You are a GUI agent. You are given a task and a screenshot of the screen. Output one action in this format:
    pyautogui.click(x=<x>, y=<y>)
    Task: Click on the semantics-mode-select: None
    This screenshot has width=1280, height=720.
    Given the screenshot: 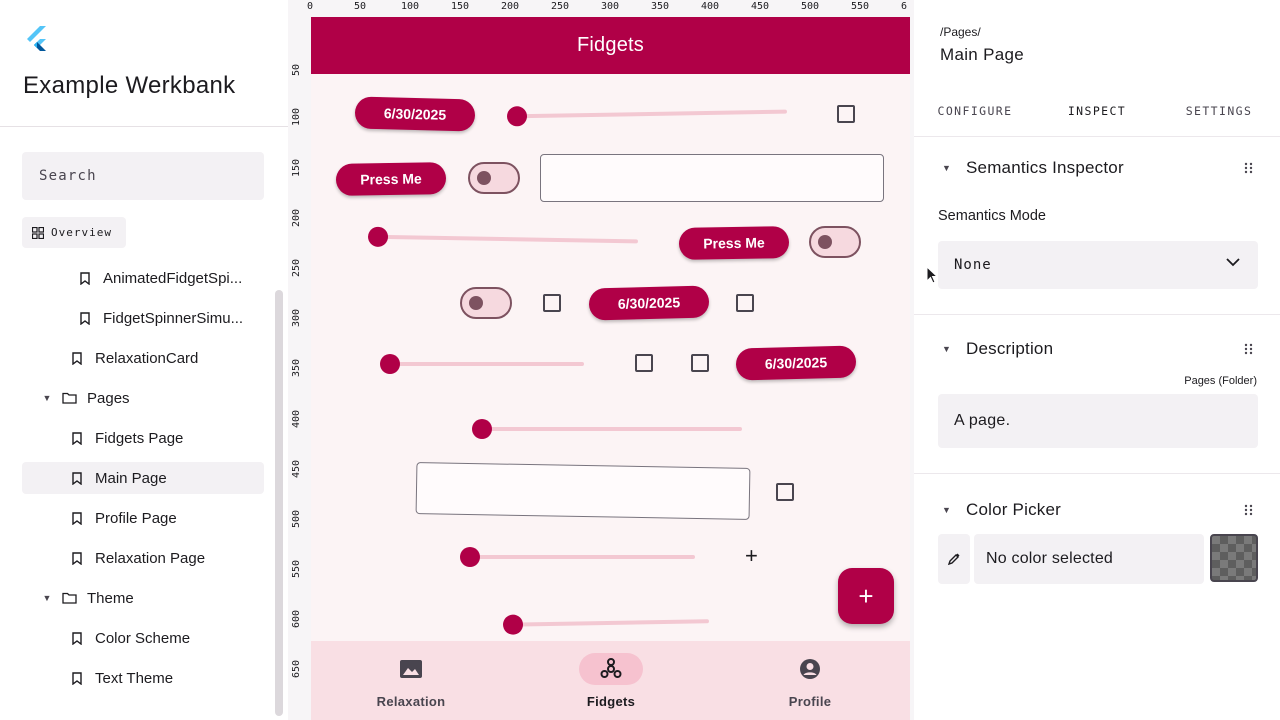 What is the action you would take?
    pyautogui.click(x=1098, y=265)
    